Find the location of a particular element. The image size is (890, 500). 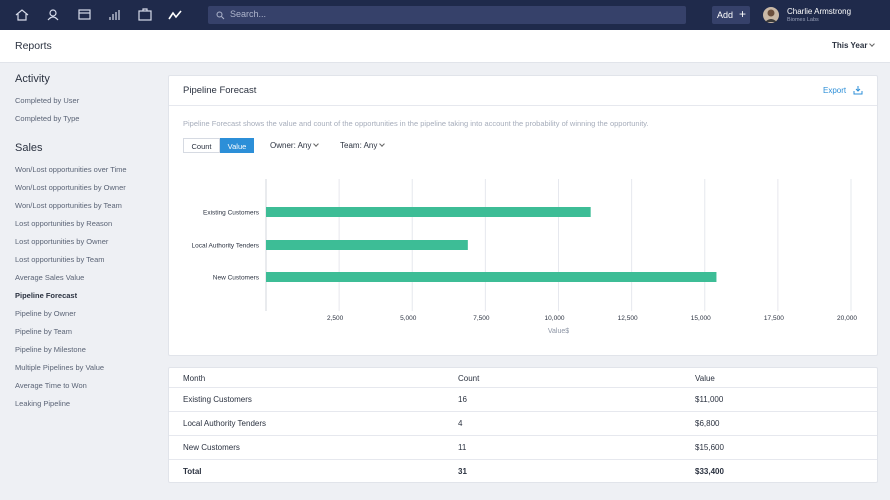

table-cell: $11,000 is located at coordinates (709, 399).